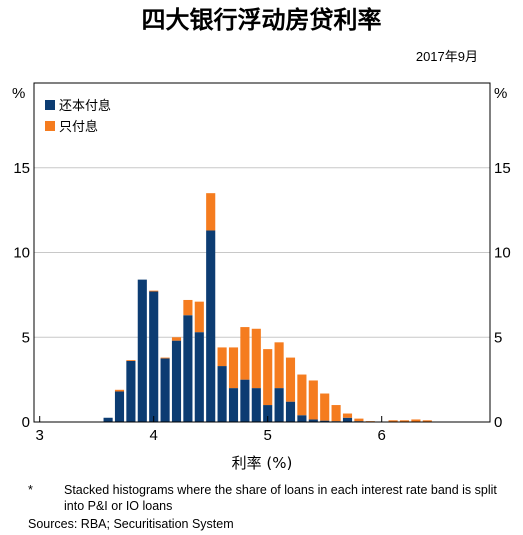 This screenshot has width=523, height=535. I want to click on y-tick-right-10: 10, so click(502, 253).